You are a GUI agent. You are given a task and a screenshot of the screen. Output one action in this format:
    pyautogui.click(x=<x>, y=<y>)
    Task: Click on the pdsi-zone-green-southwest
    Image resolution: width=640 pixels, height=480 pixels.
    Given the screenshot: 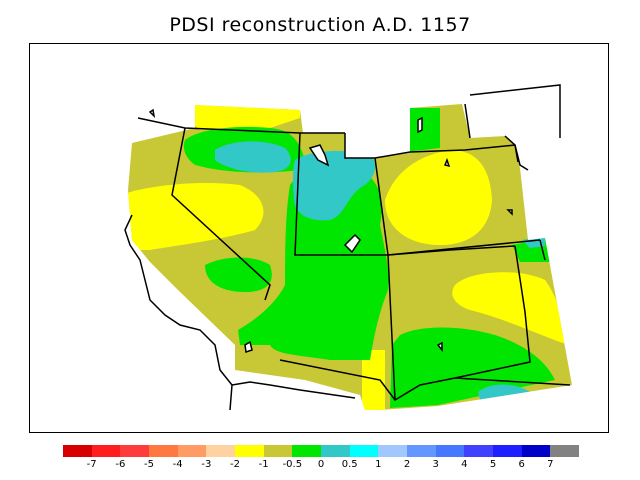 What is the action you would take?
    pyautogui.click(x=238, y=275)
    